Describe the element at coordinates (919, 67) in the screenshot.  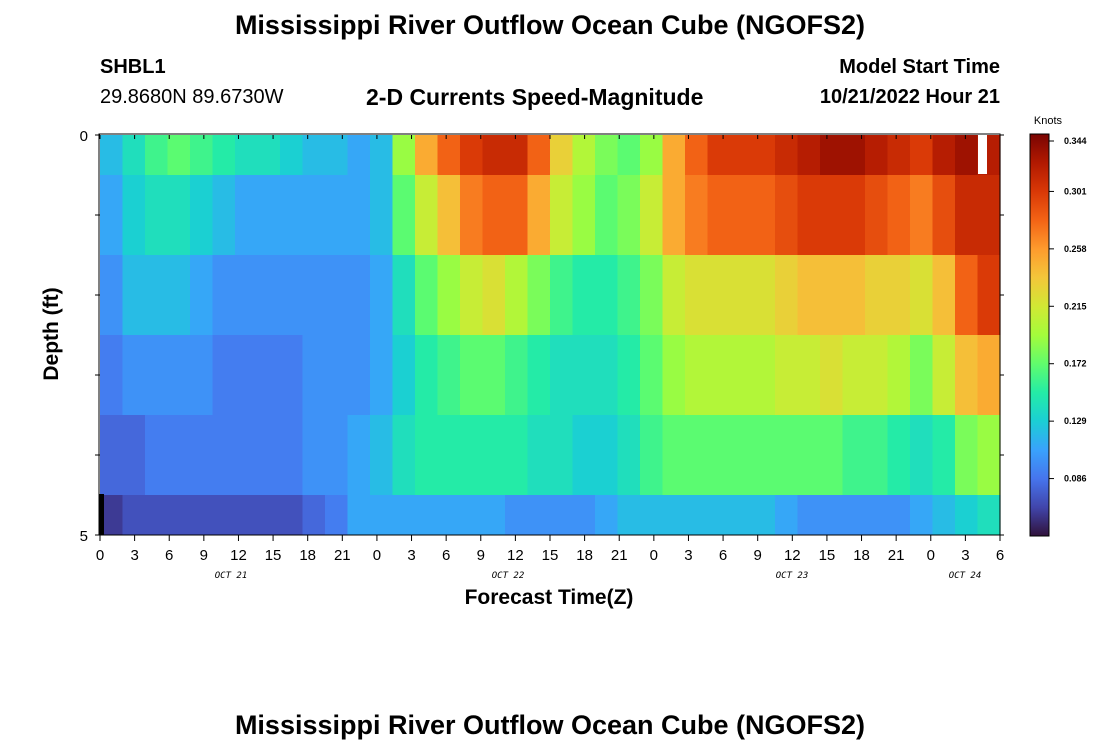
I see `model-start-label: Model Start Time` at that location.